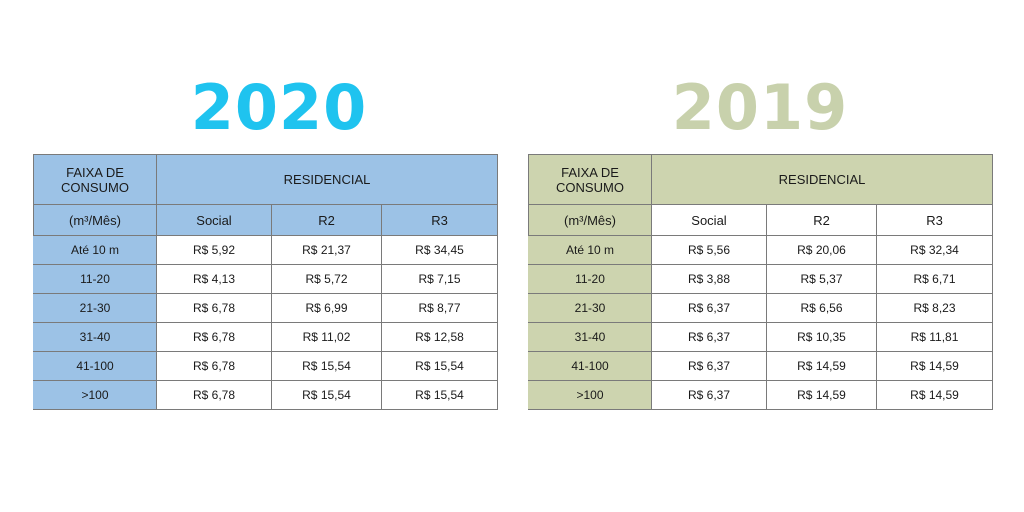 Image resolution: width=1024 pixels, height=512 pixels. Describe the element at coordinates (326, 337) in the screenshot. I see `value-cell: R$ 11,02` at that location.